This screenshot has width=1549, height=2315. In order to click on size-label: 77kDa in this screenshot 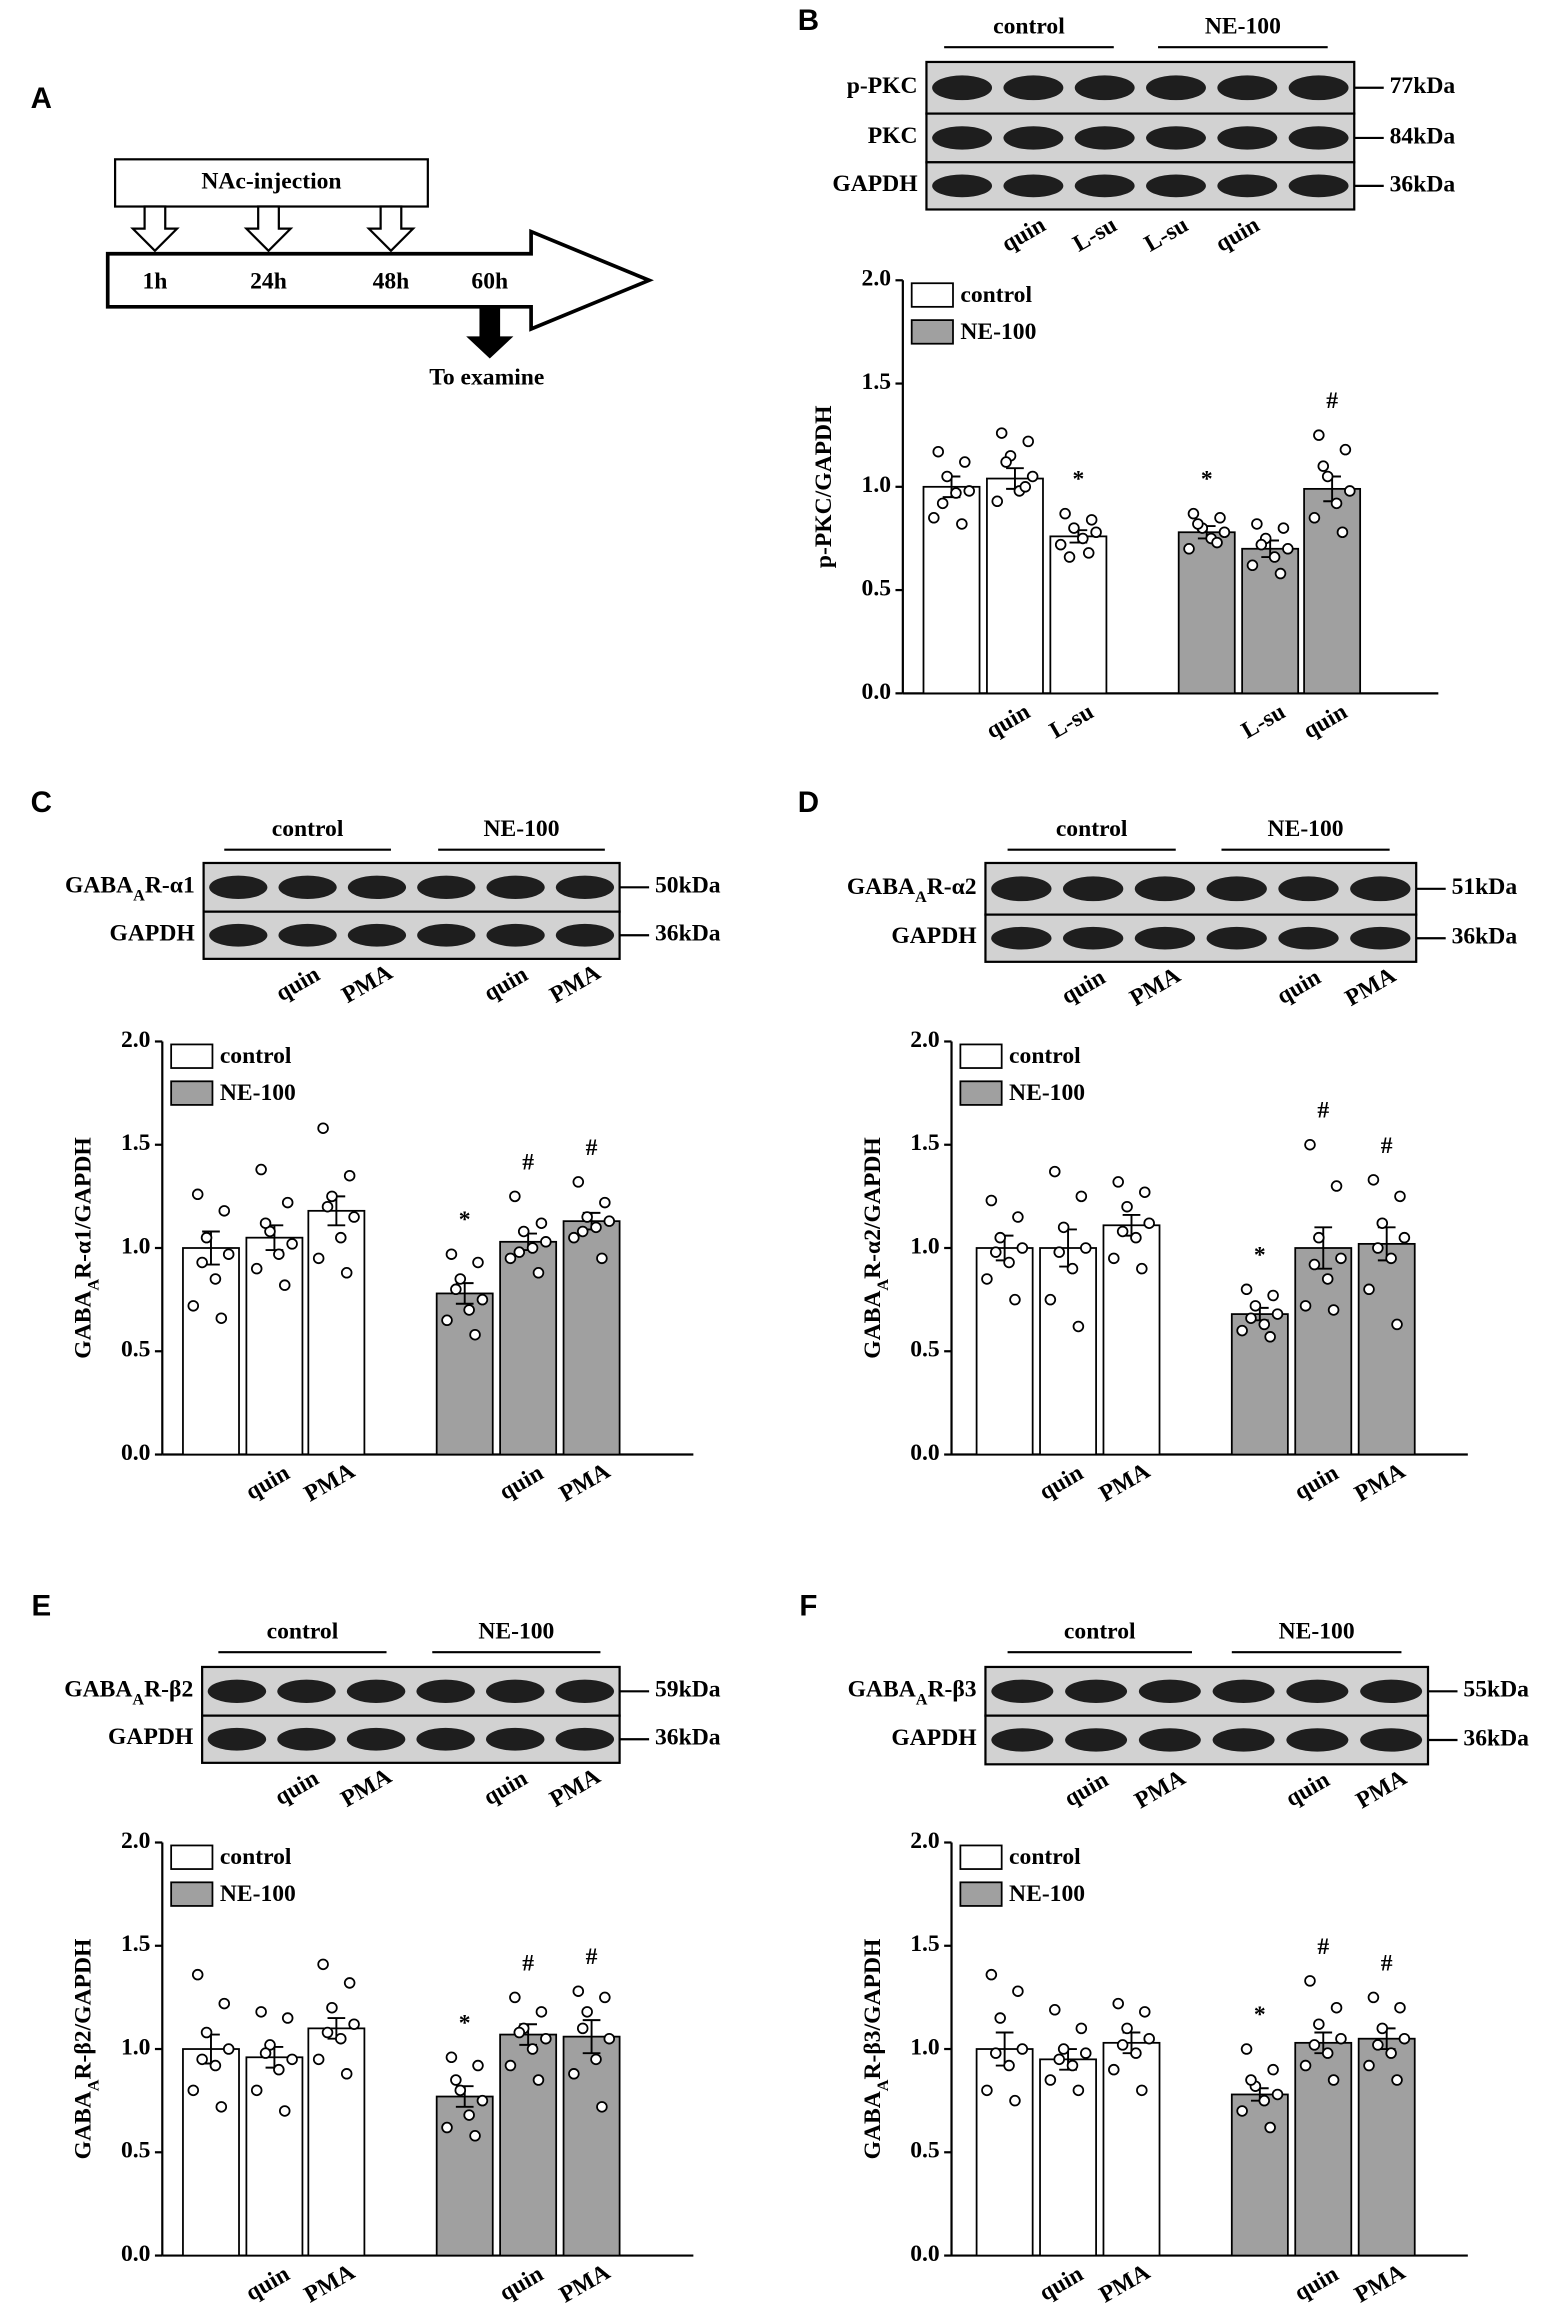, I will do `click(1423, 86)`.